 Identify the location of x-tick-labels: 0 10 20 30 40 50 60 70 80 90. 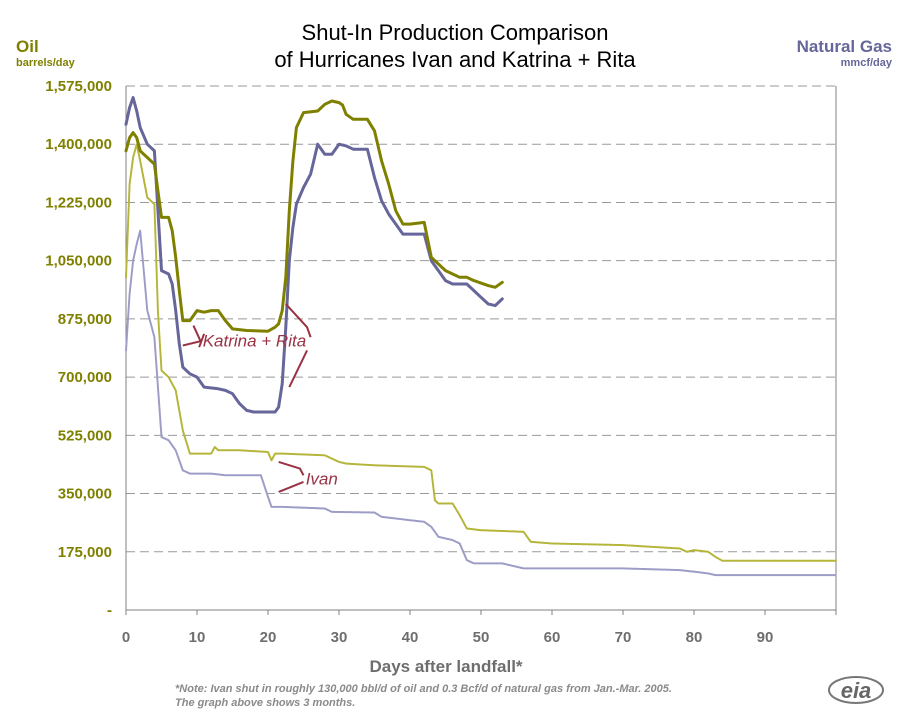
(448, 637).